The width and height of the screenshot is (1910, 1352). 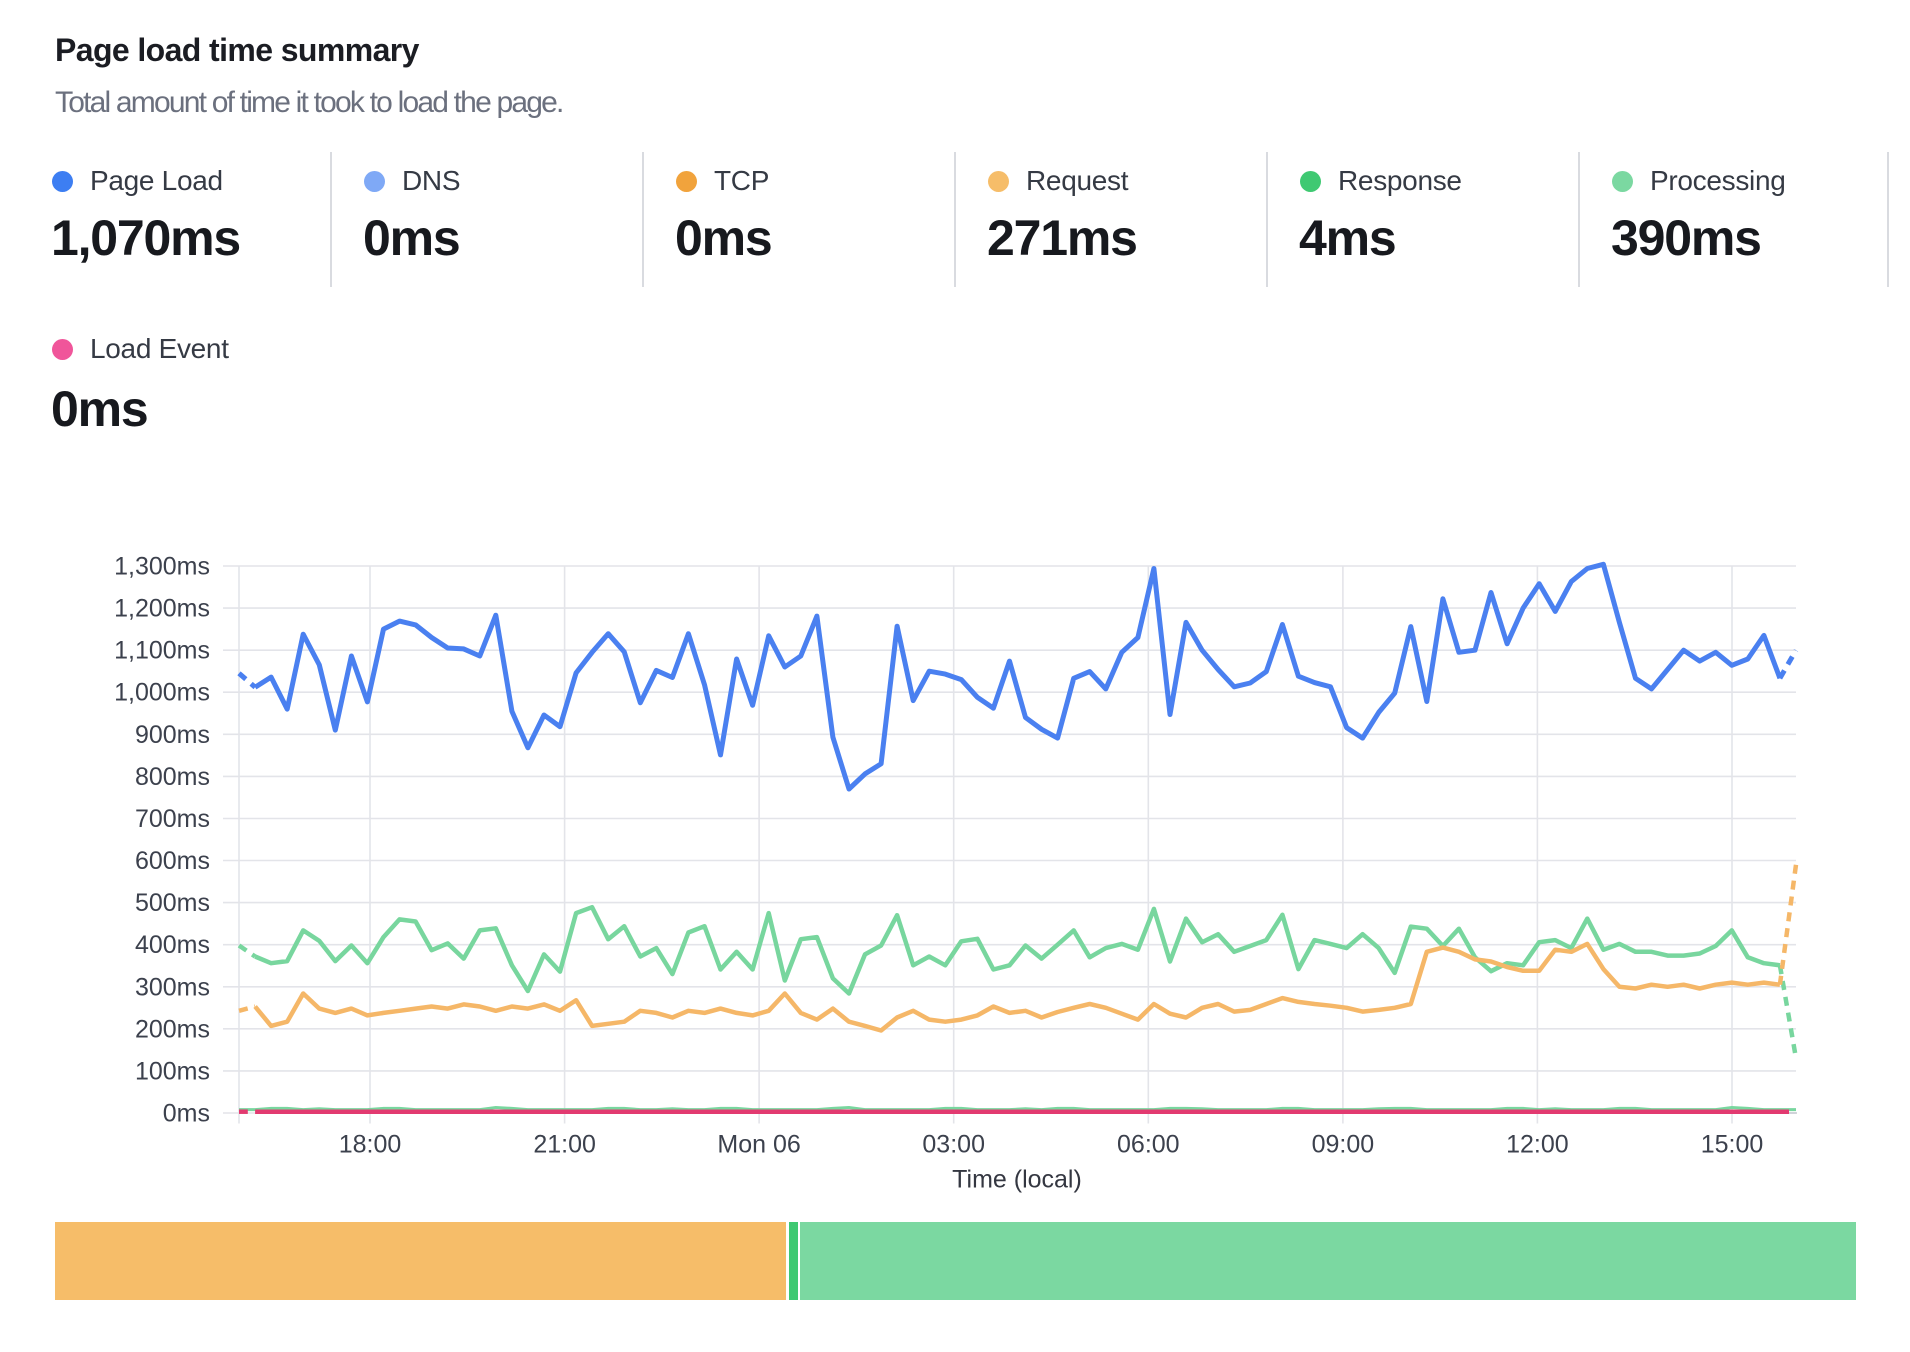 I want to click on svg-text: 15:00, so click(x=1732, y=1145).